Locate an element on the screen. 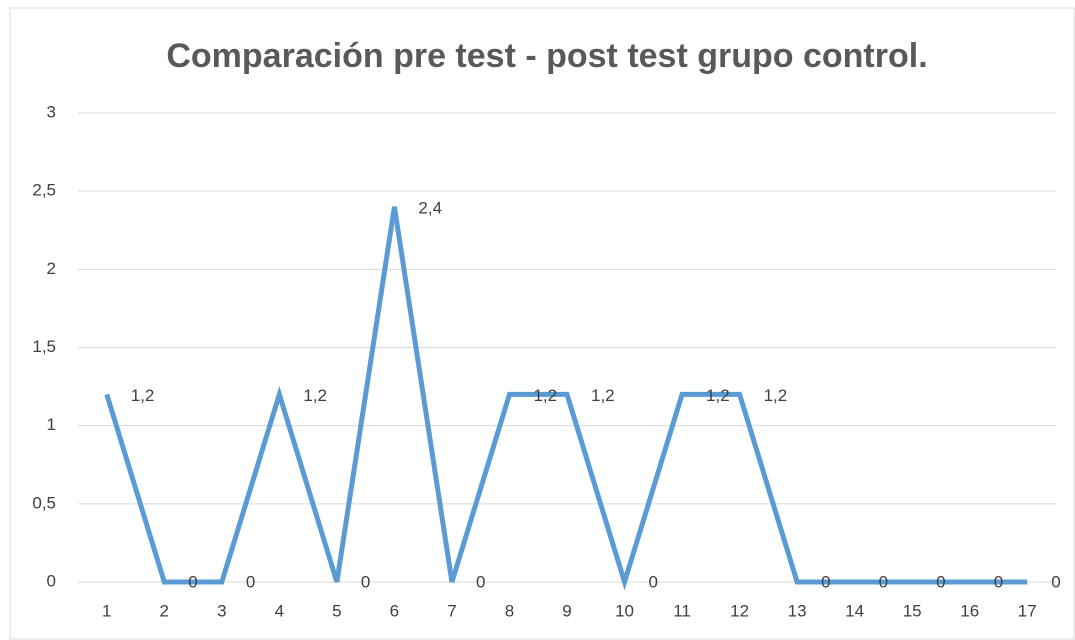 Image resolution: width=1075 pixels, height=640 pixels. x-tick-label: 16 is located at coordinates (969, 610).